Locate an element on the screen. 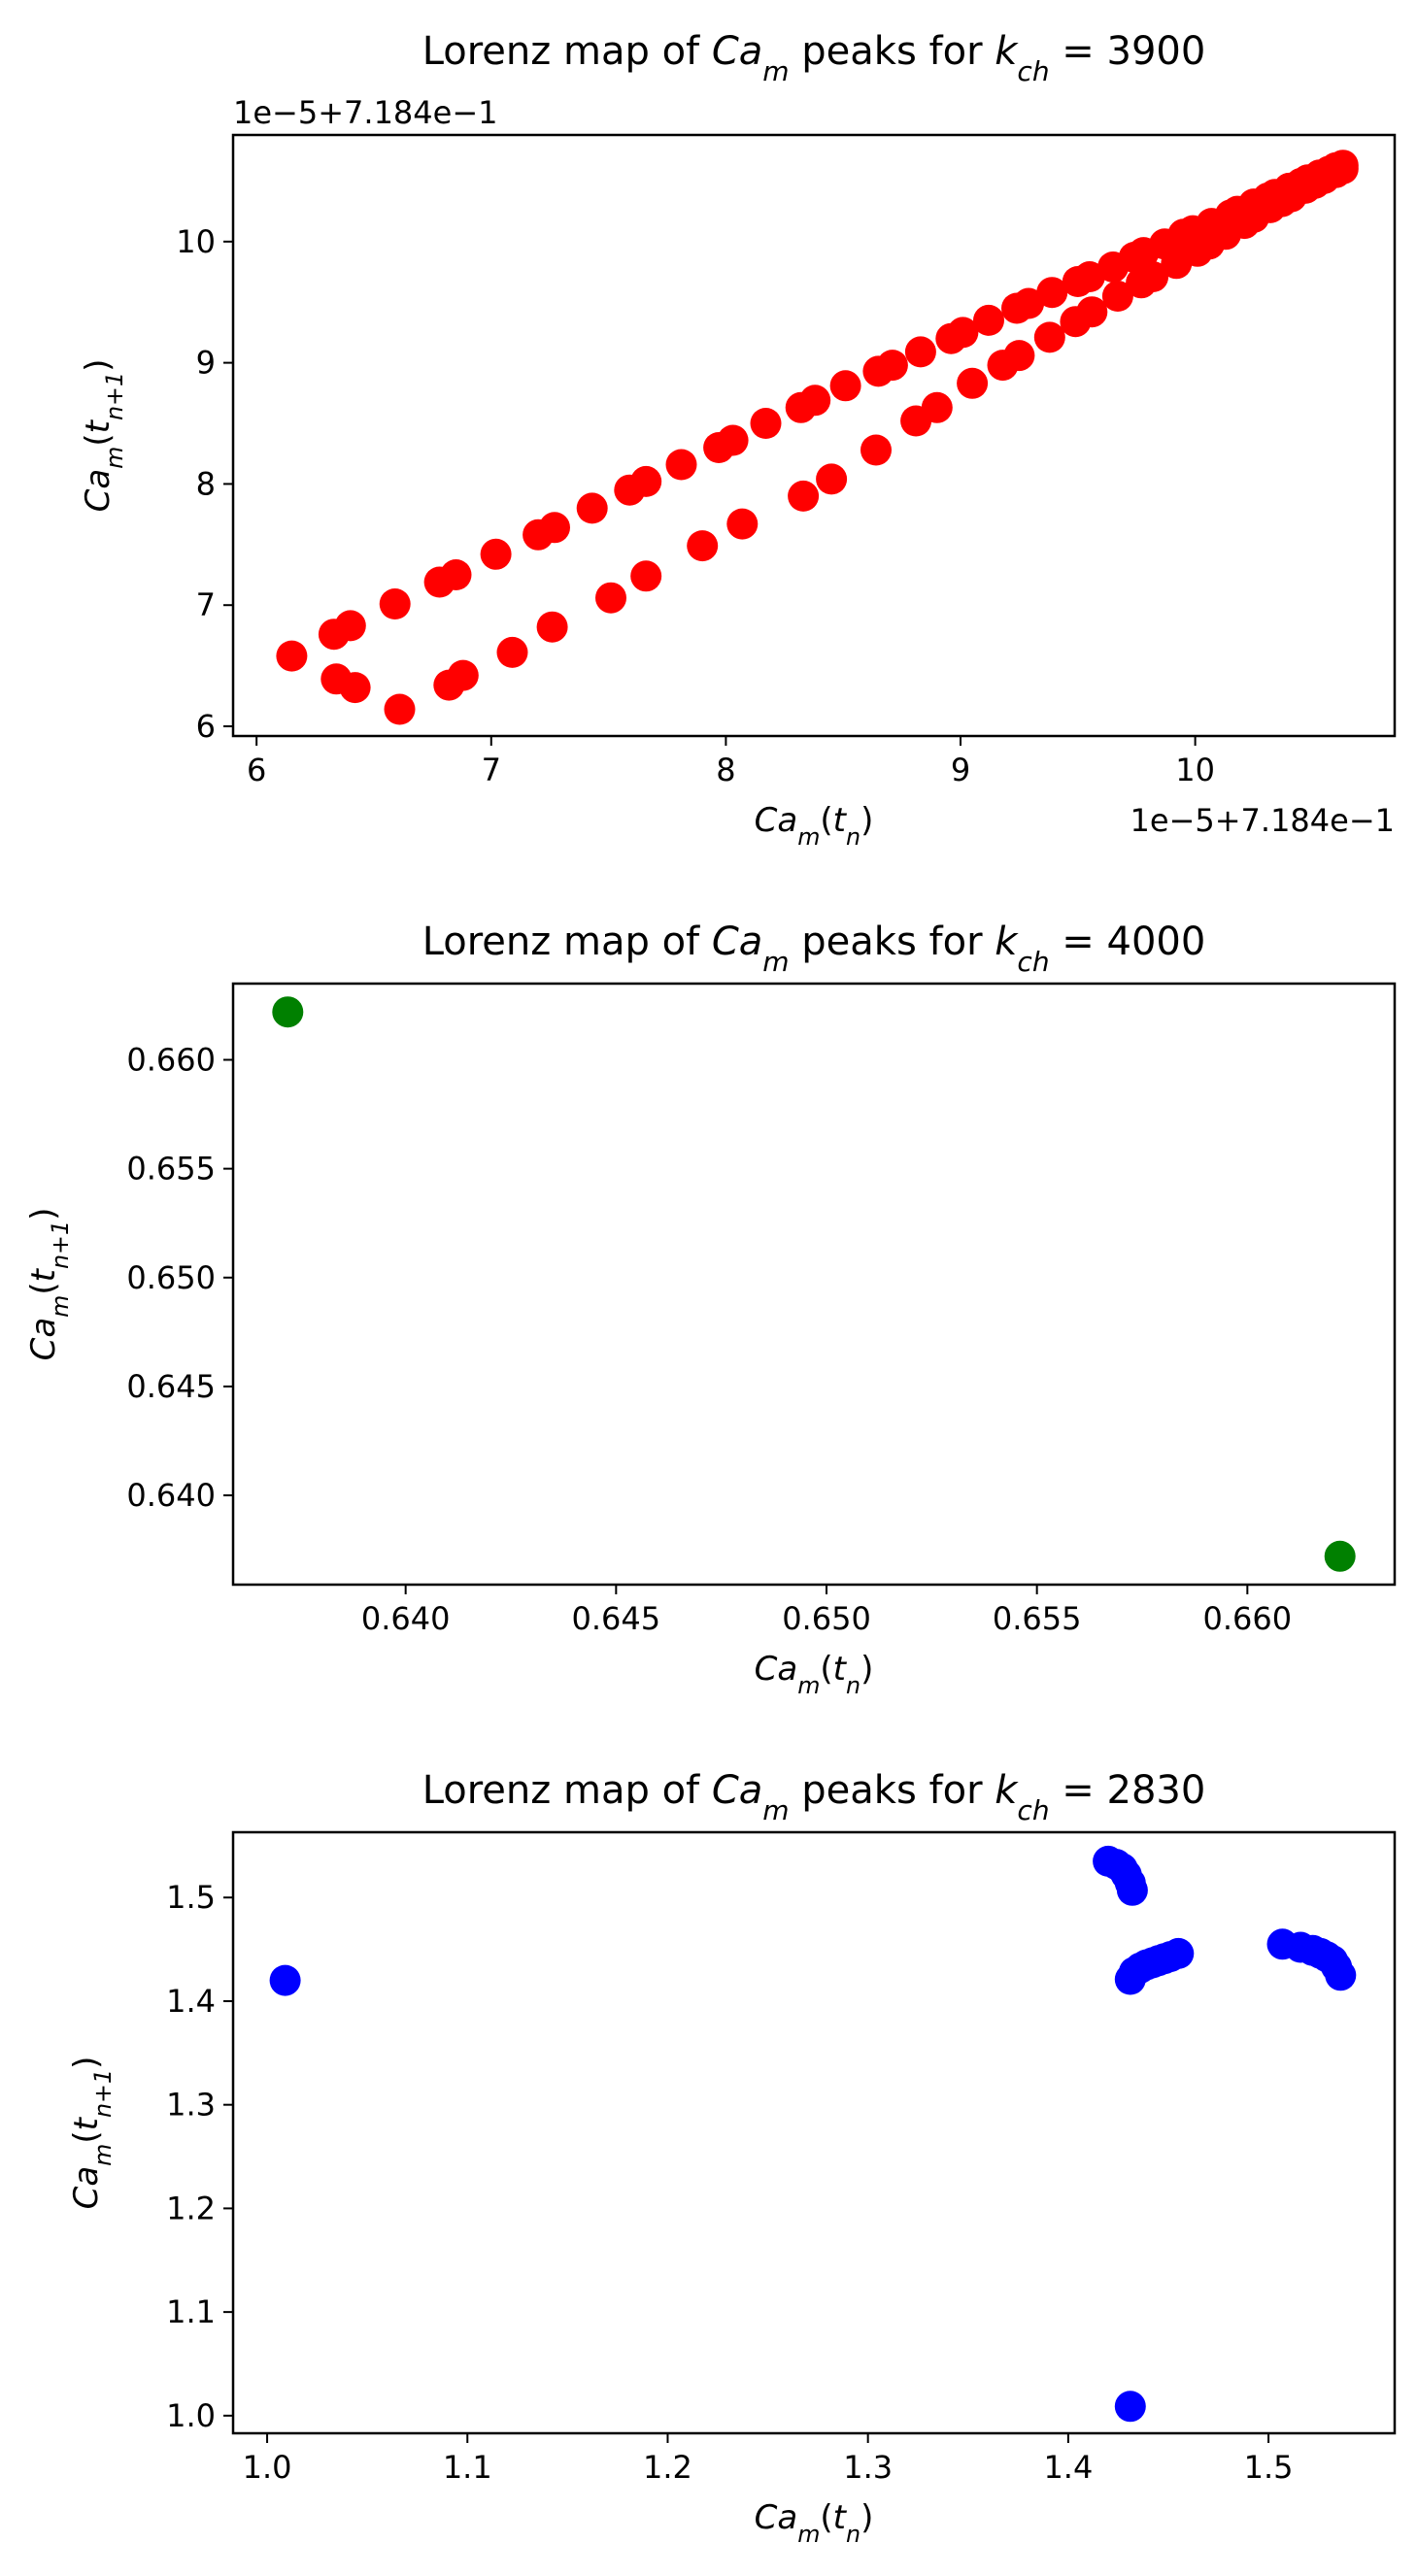  y-tick-label: 1.3 is located at coordinates (191, 2106).